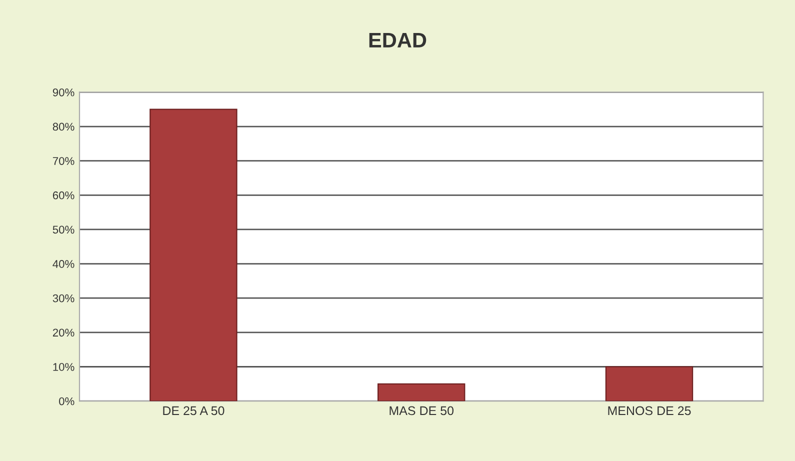 The height and width of the screenshot is (461, 795). What do you see at coordinates (63, 230) in the screenshot?
I see `y-tick-label: 50%` at bounding box center [63, 230].